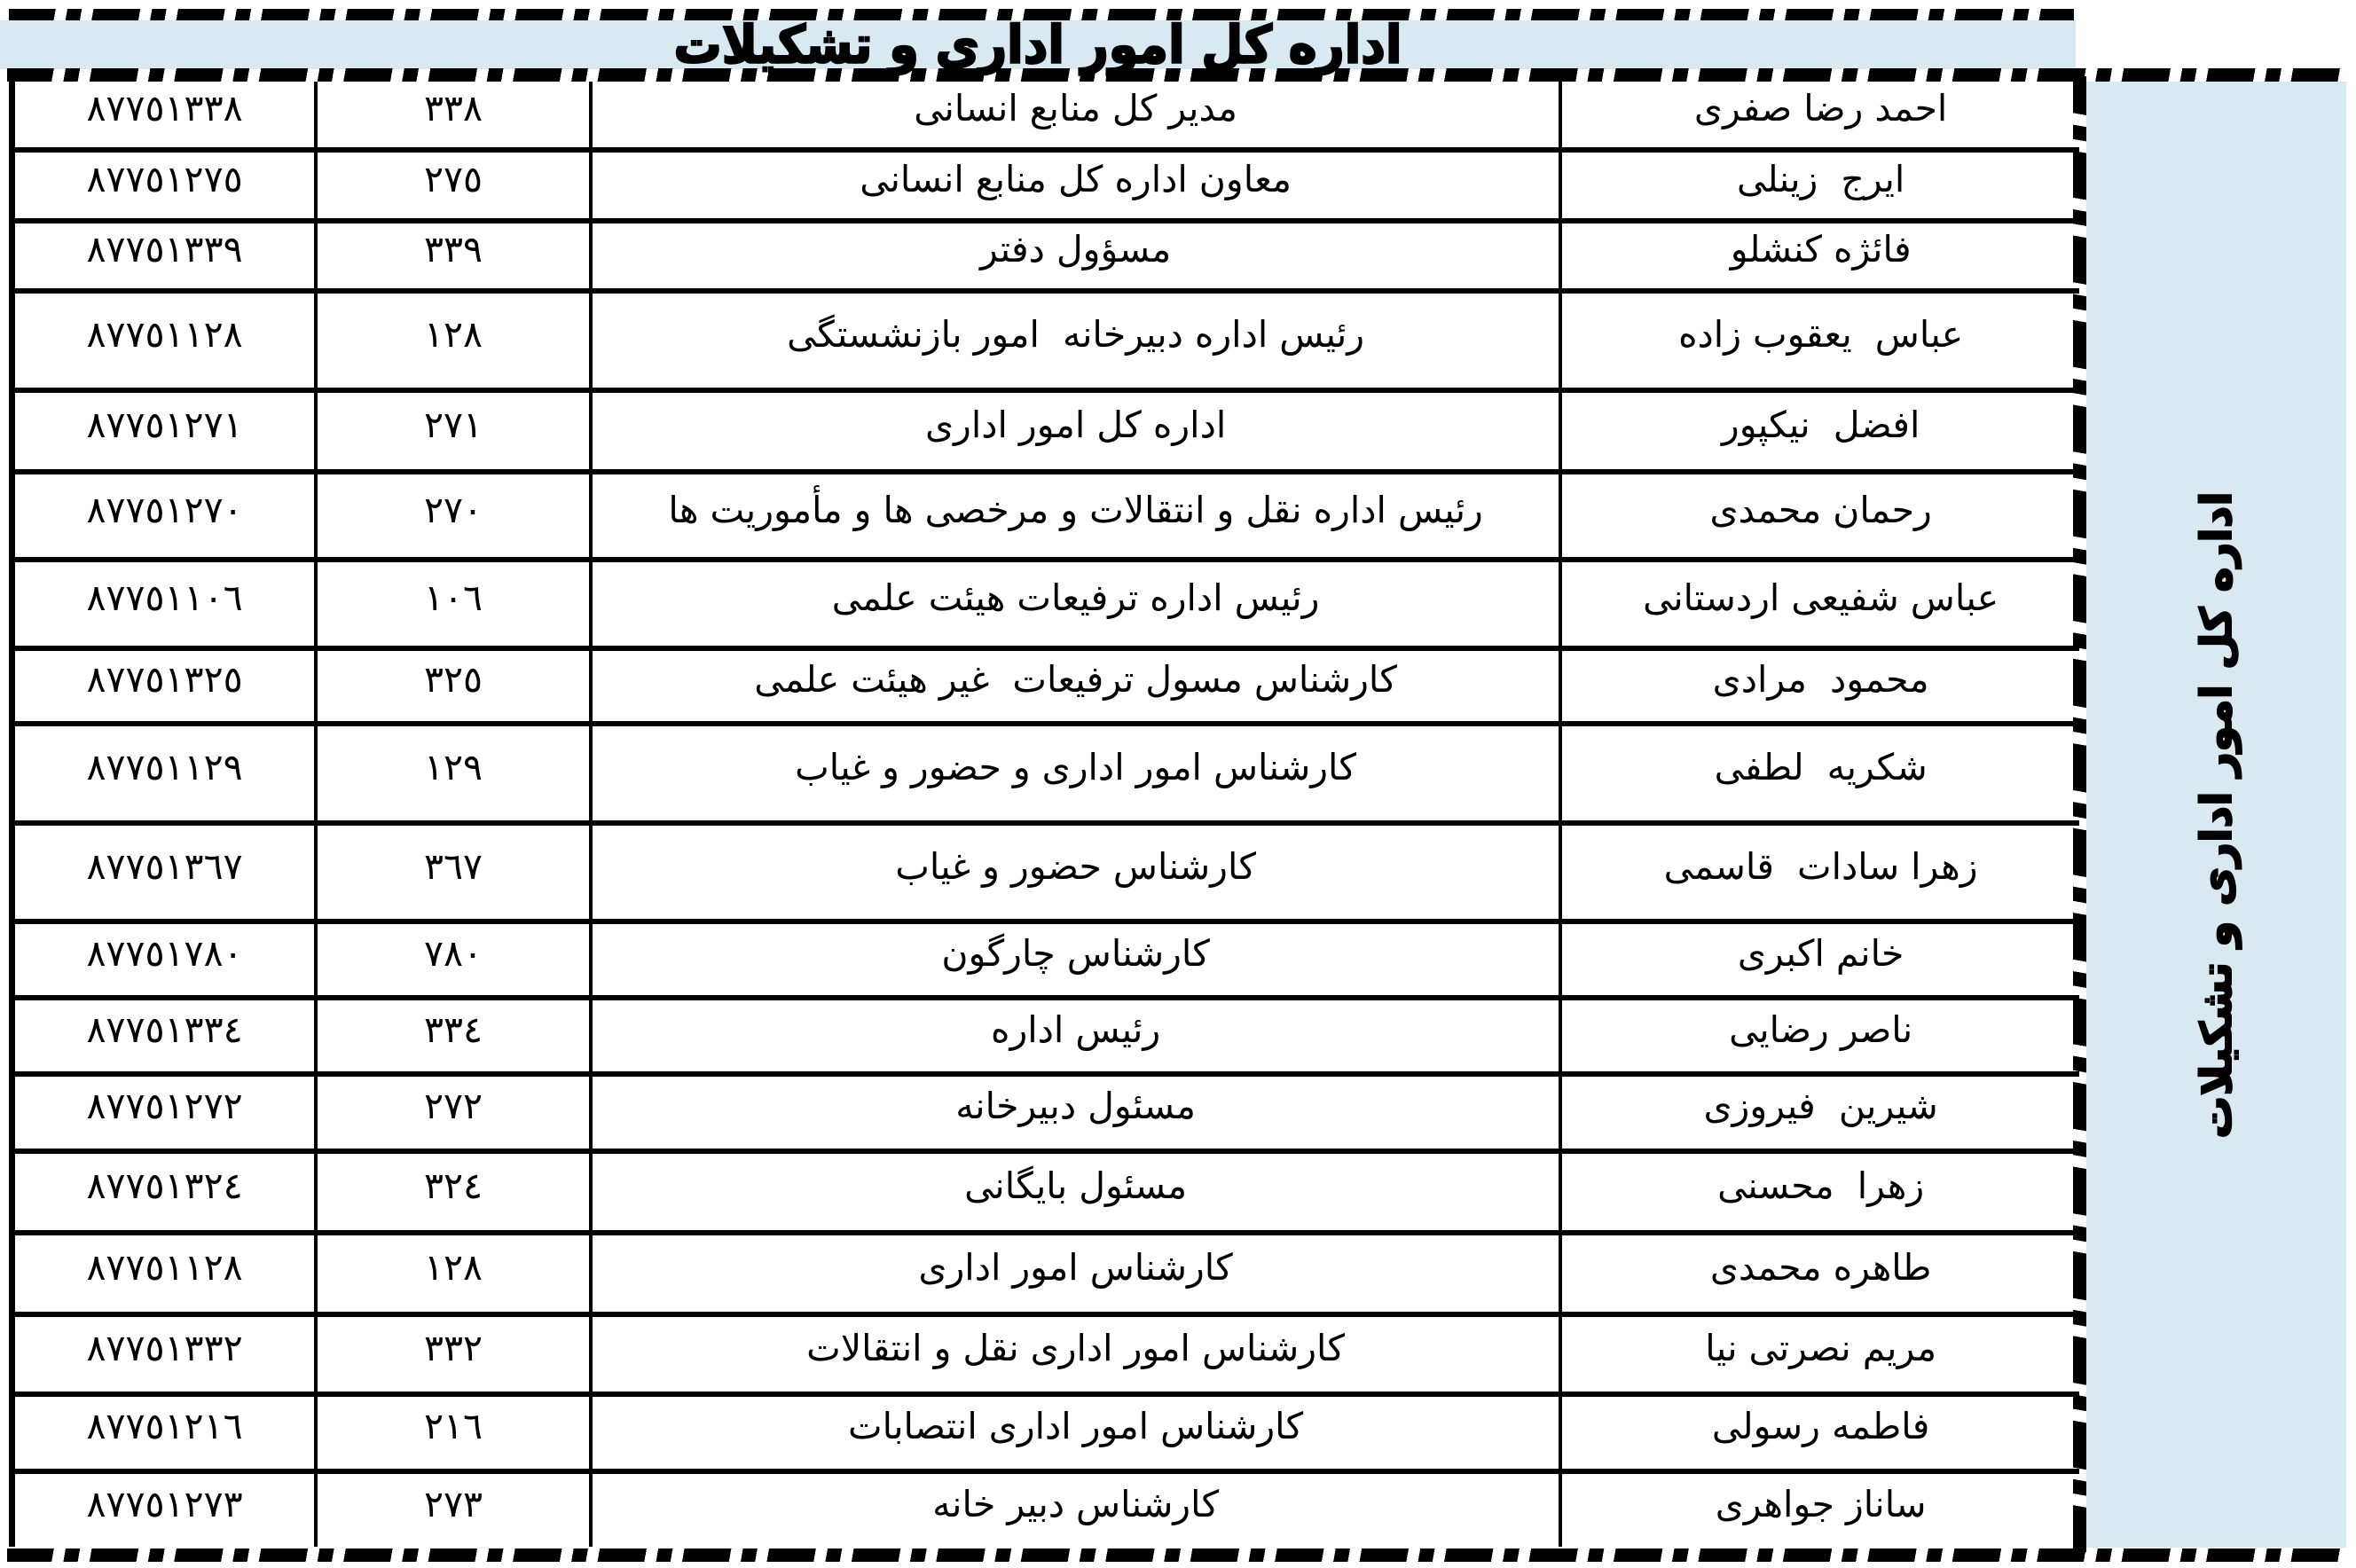 Image resolution: width=2356 pixels, height=1568 pixels. Describe the element at coordinates (451, 776) in the screenshot. I see `cell-extension: ١٢٩` at that location.